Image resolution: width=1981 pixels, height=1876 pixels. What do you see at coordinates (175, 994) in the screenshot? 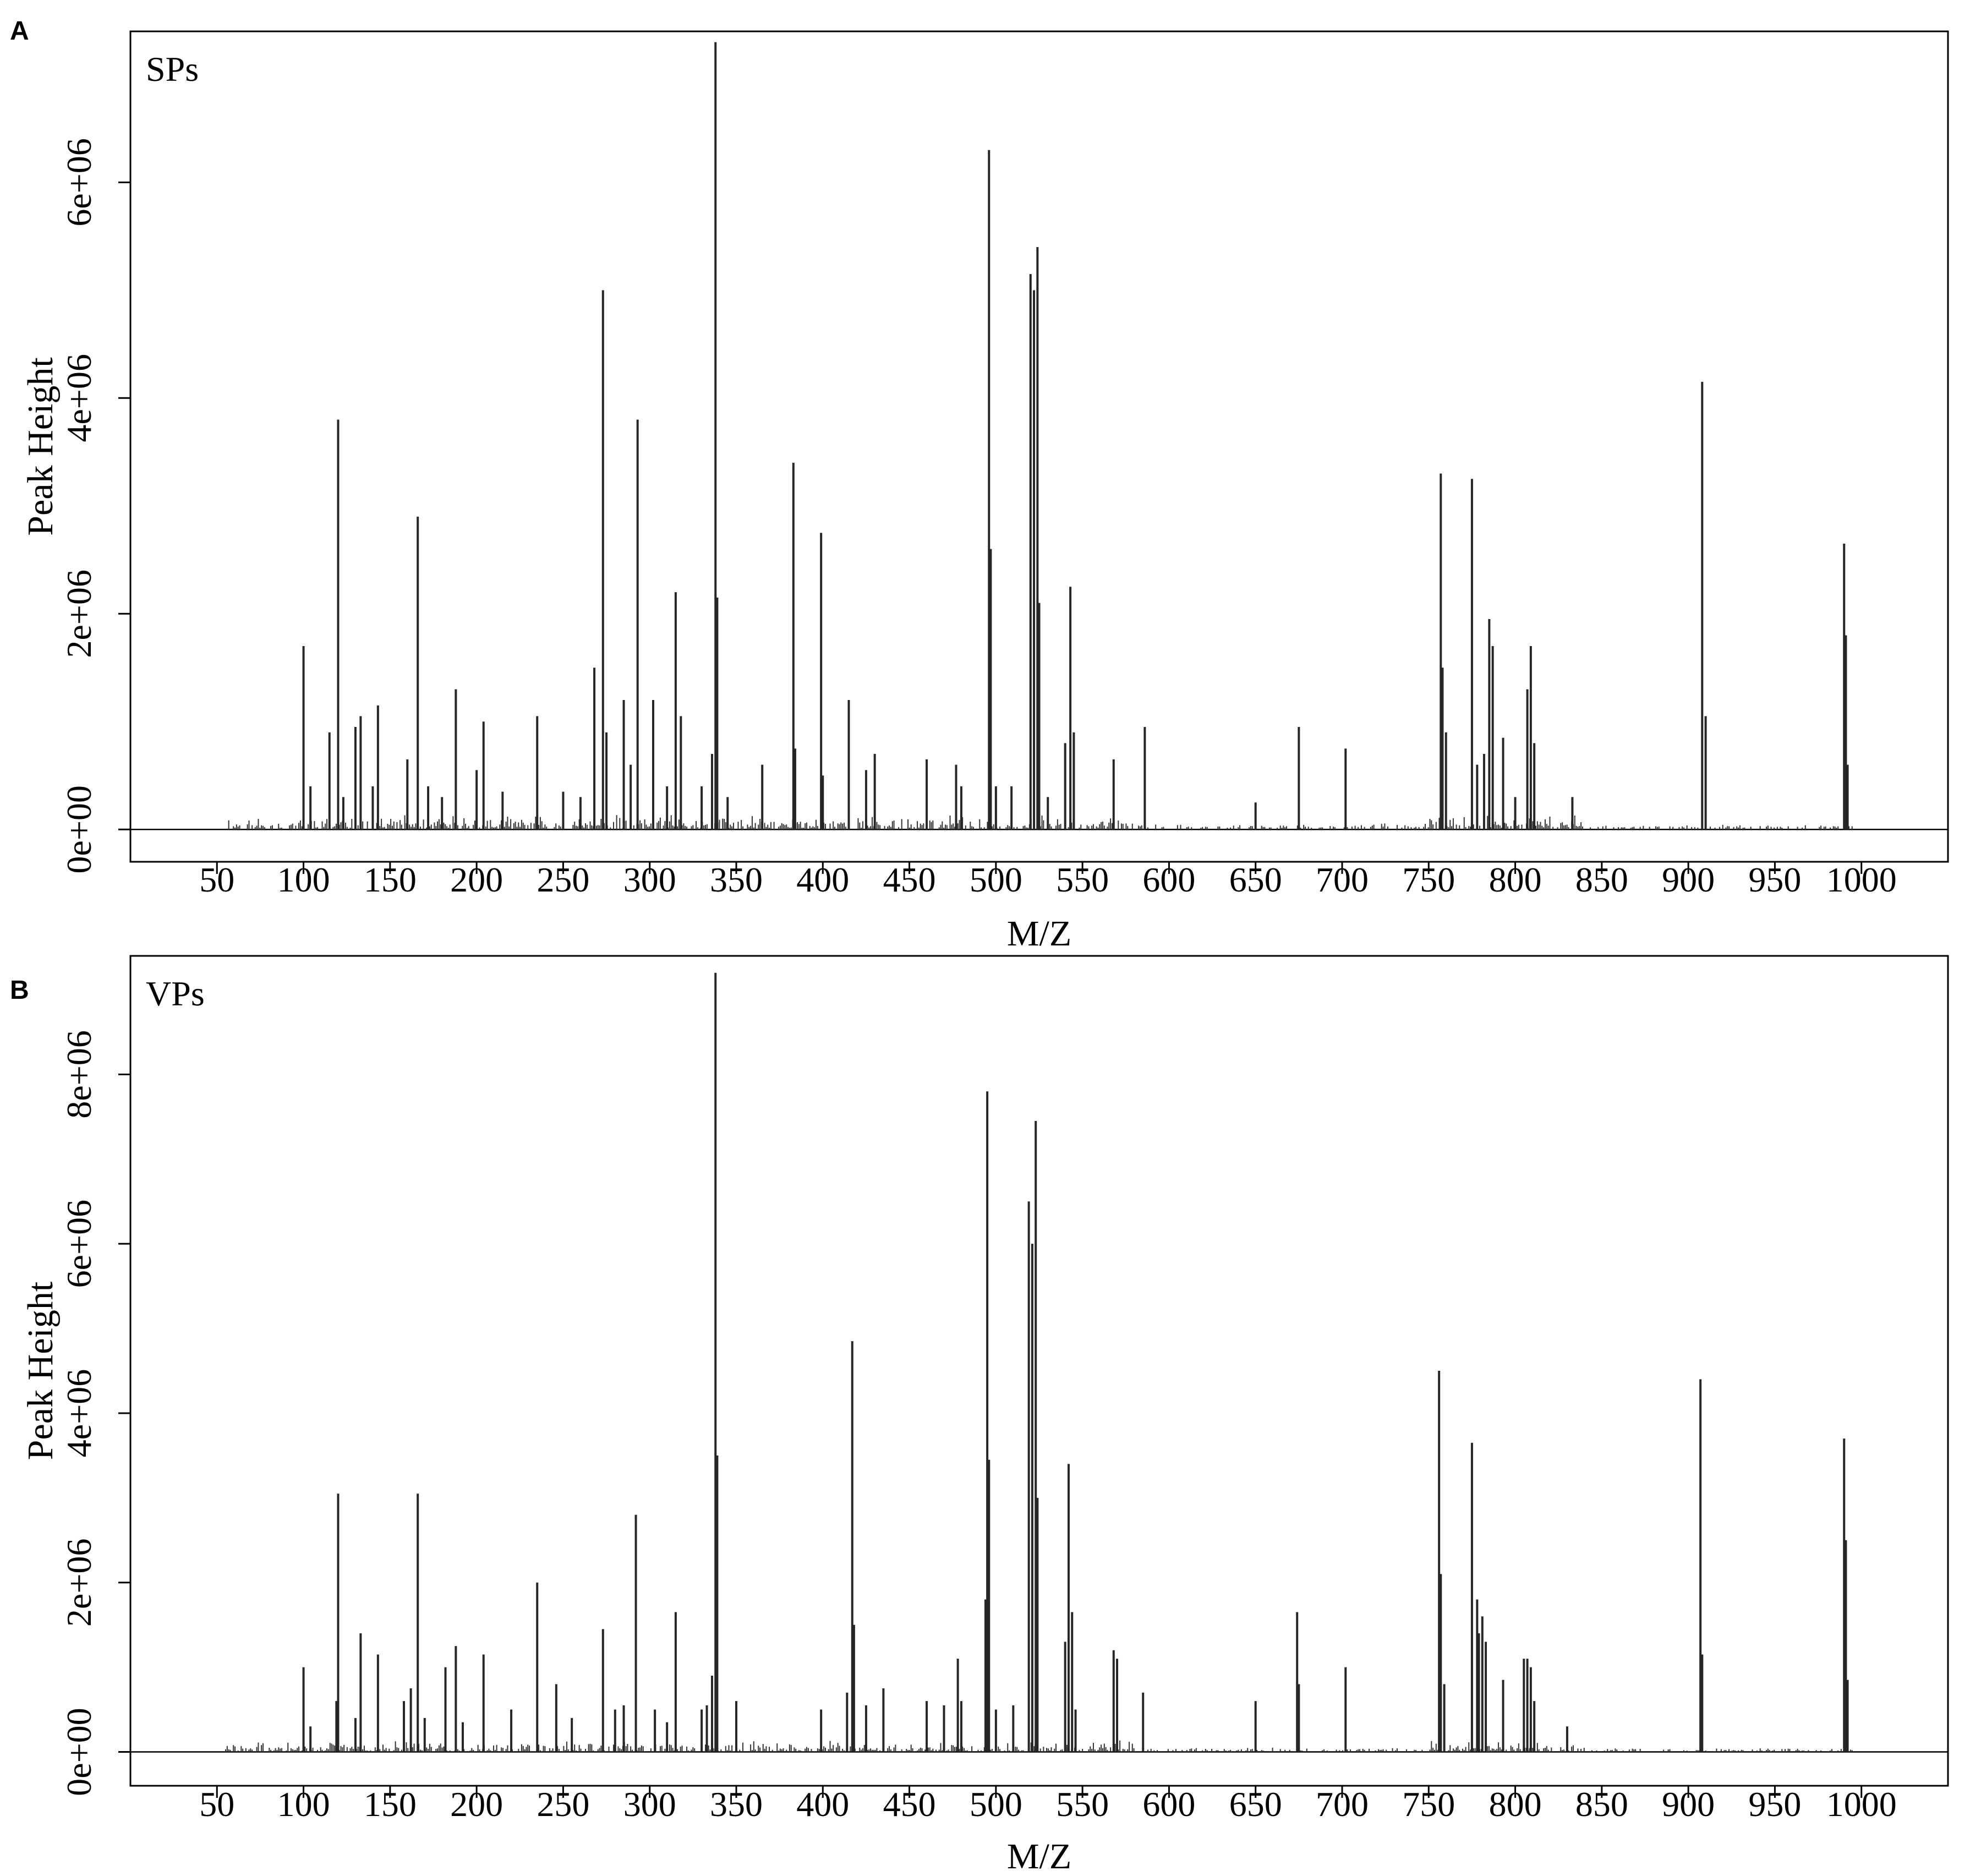
I see `panel-label: VPs` at bounding box center [175, 994].